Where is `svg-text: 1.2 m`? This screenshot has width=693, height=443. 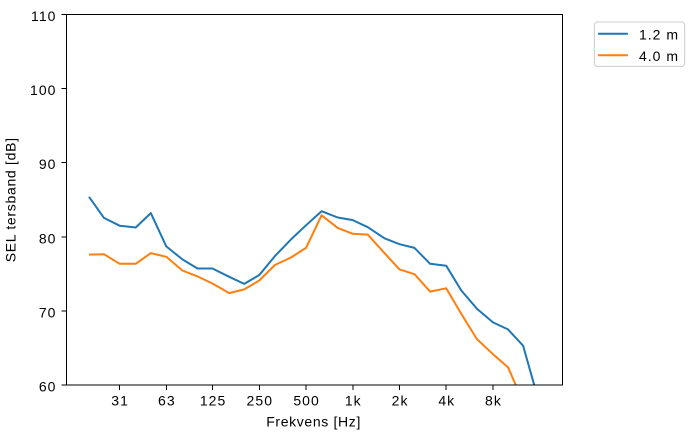 svg-text: 1.2 m is located at coordinates (659, 35).